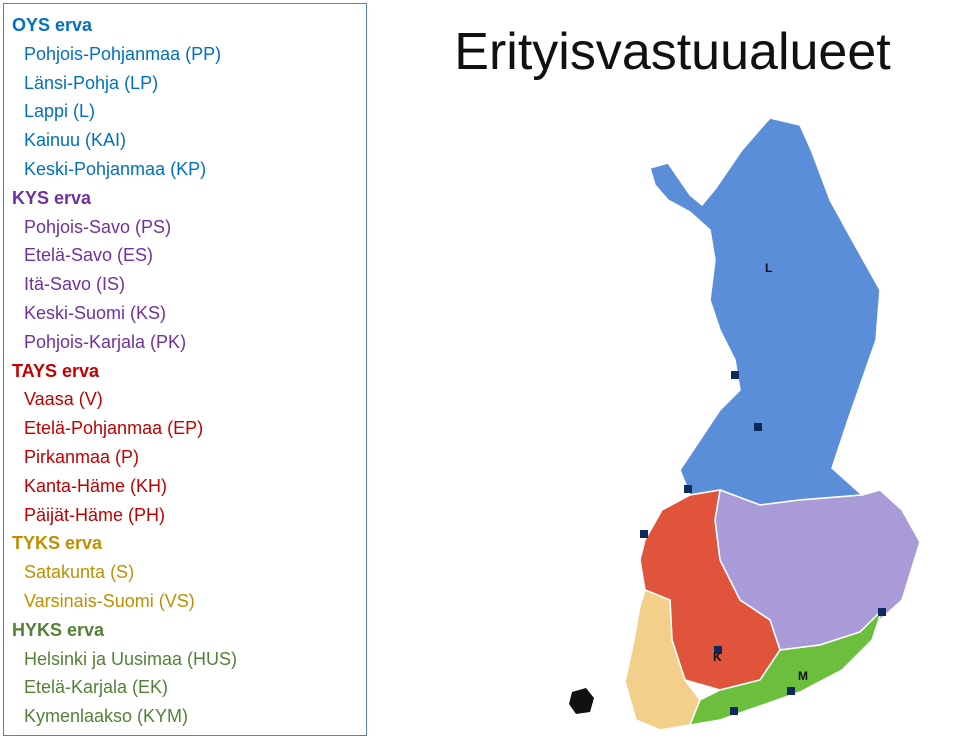  I want to click on map-label: L, so click(768, 268).